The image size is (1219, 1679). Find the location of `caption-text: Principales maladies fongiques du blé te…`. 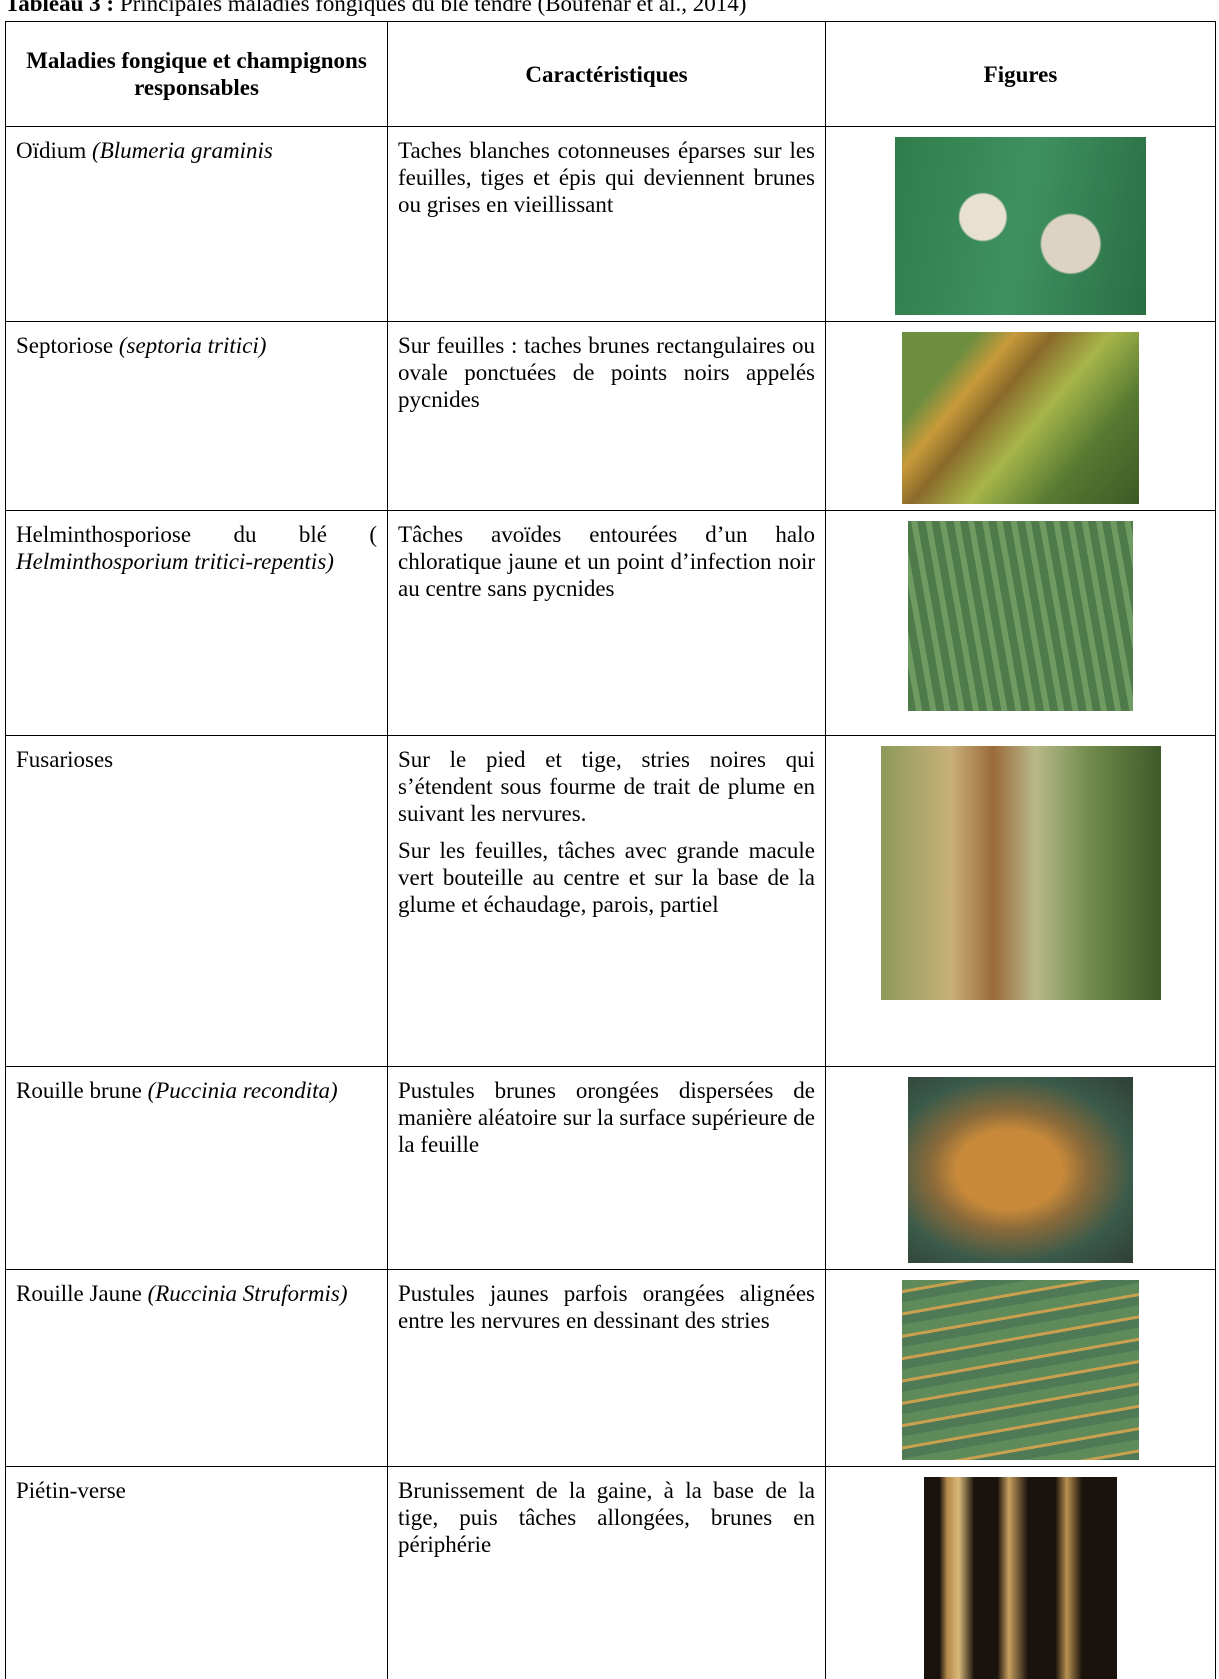

caption-text: Principales maladies fongiques du blé te… is located at coordinates (433, 8).